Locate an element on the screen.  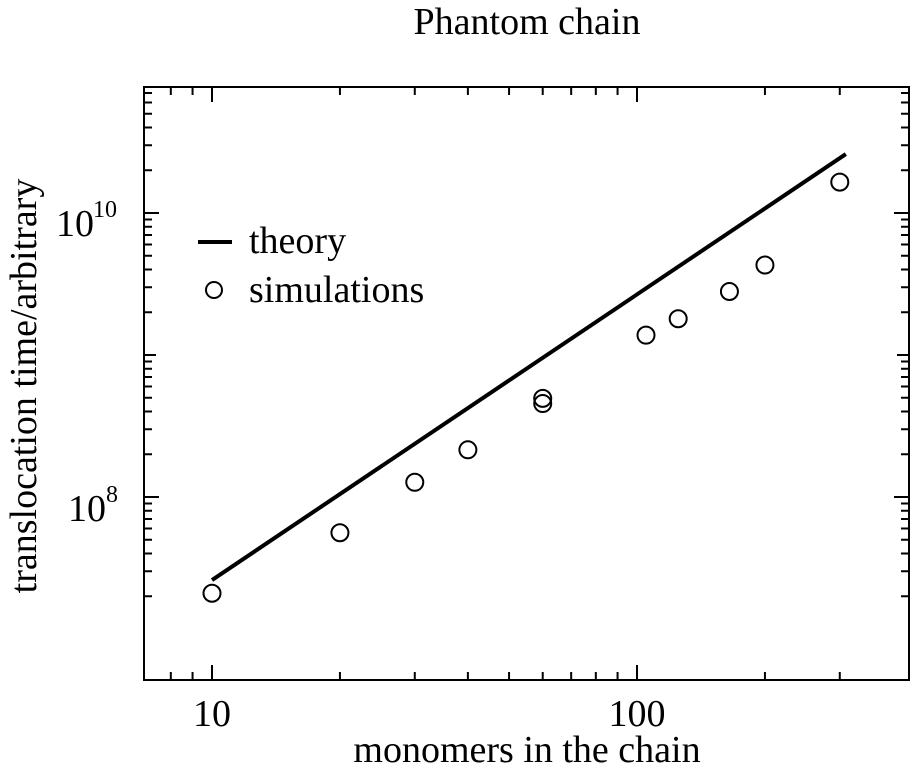
legend-theory-label: theory is located at coordinates (297, 241).